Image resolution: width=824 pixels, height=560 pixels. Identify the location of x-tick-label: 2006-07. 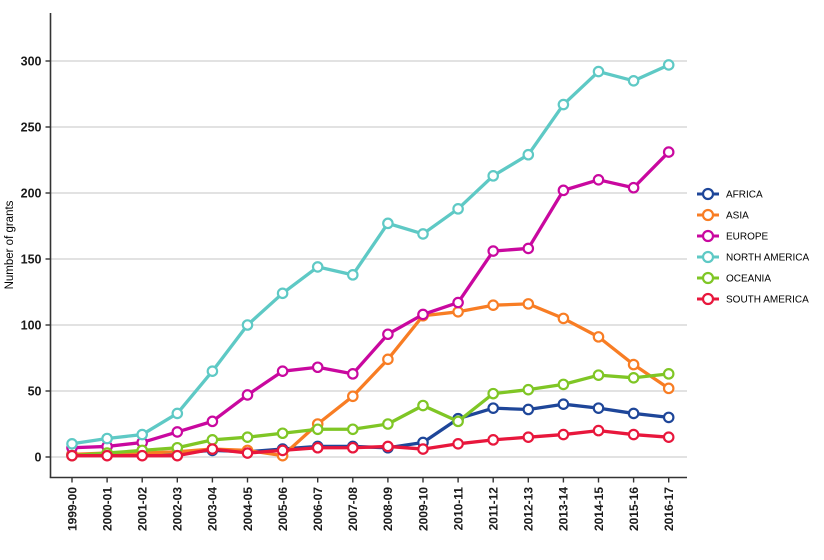
(318, 509).